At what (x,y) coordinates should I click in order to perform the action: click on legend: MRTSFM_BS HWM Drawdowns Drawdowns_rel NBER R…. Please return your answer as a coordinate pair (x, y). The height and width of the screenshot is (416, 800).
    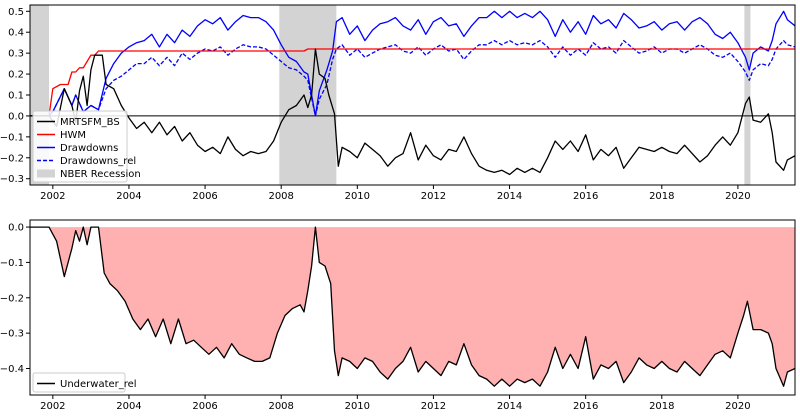
    Looking at the image, I should click on (86, 146).